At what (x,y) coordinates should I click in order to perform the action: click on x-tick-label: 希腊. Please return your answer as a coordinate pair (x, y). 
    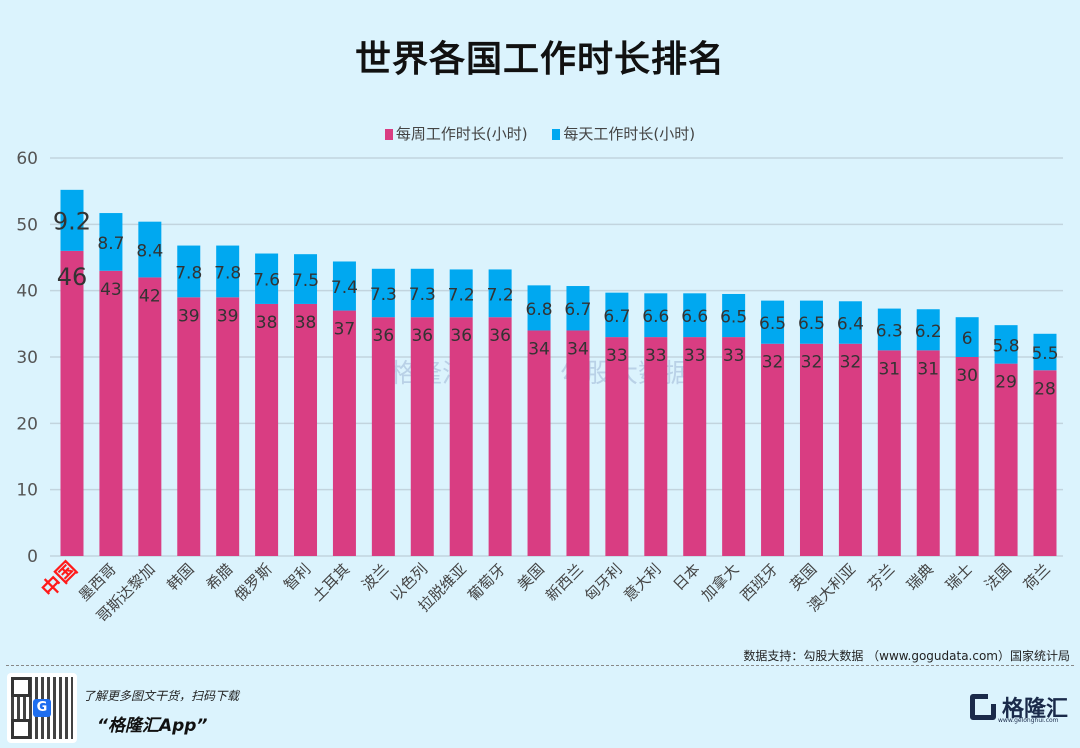
    Looking at the image, I should click on (220, 577).